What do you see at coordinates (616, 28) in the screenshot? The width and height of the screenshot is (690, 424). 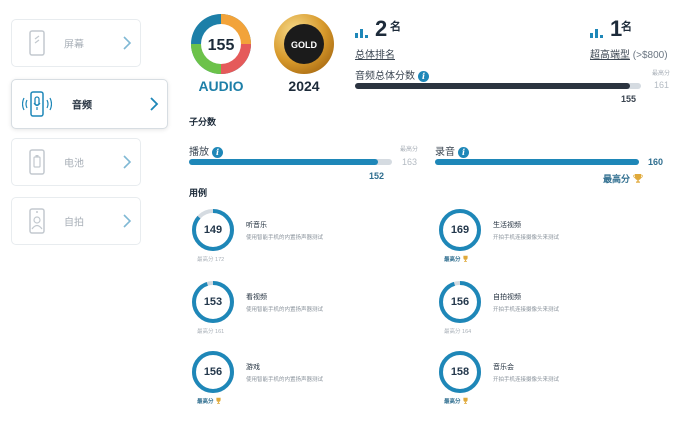 I see `premium-rank-number: 1` at bounding box center [616, 28].